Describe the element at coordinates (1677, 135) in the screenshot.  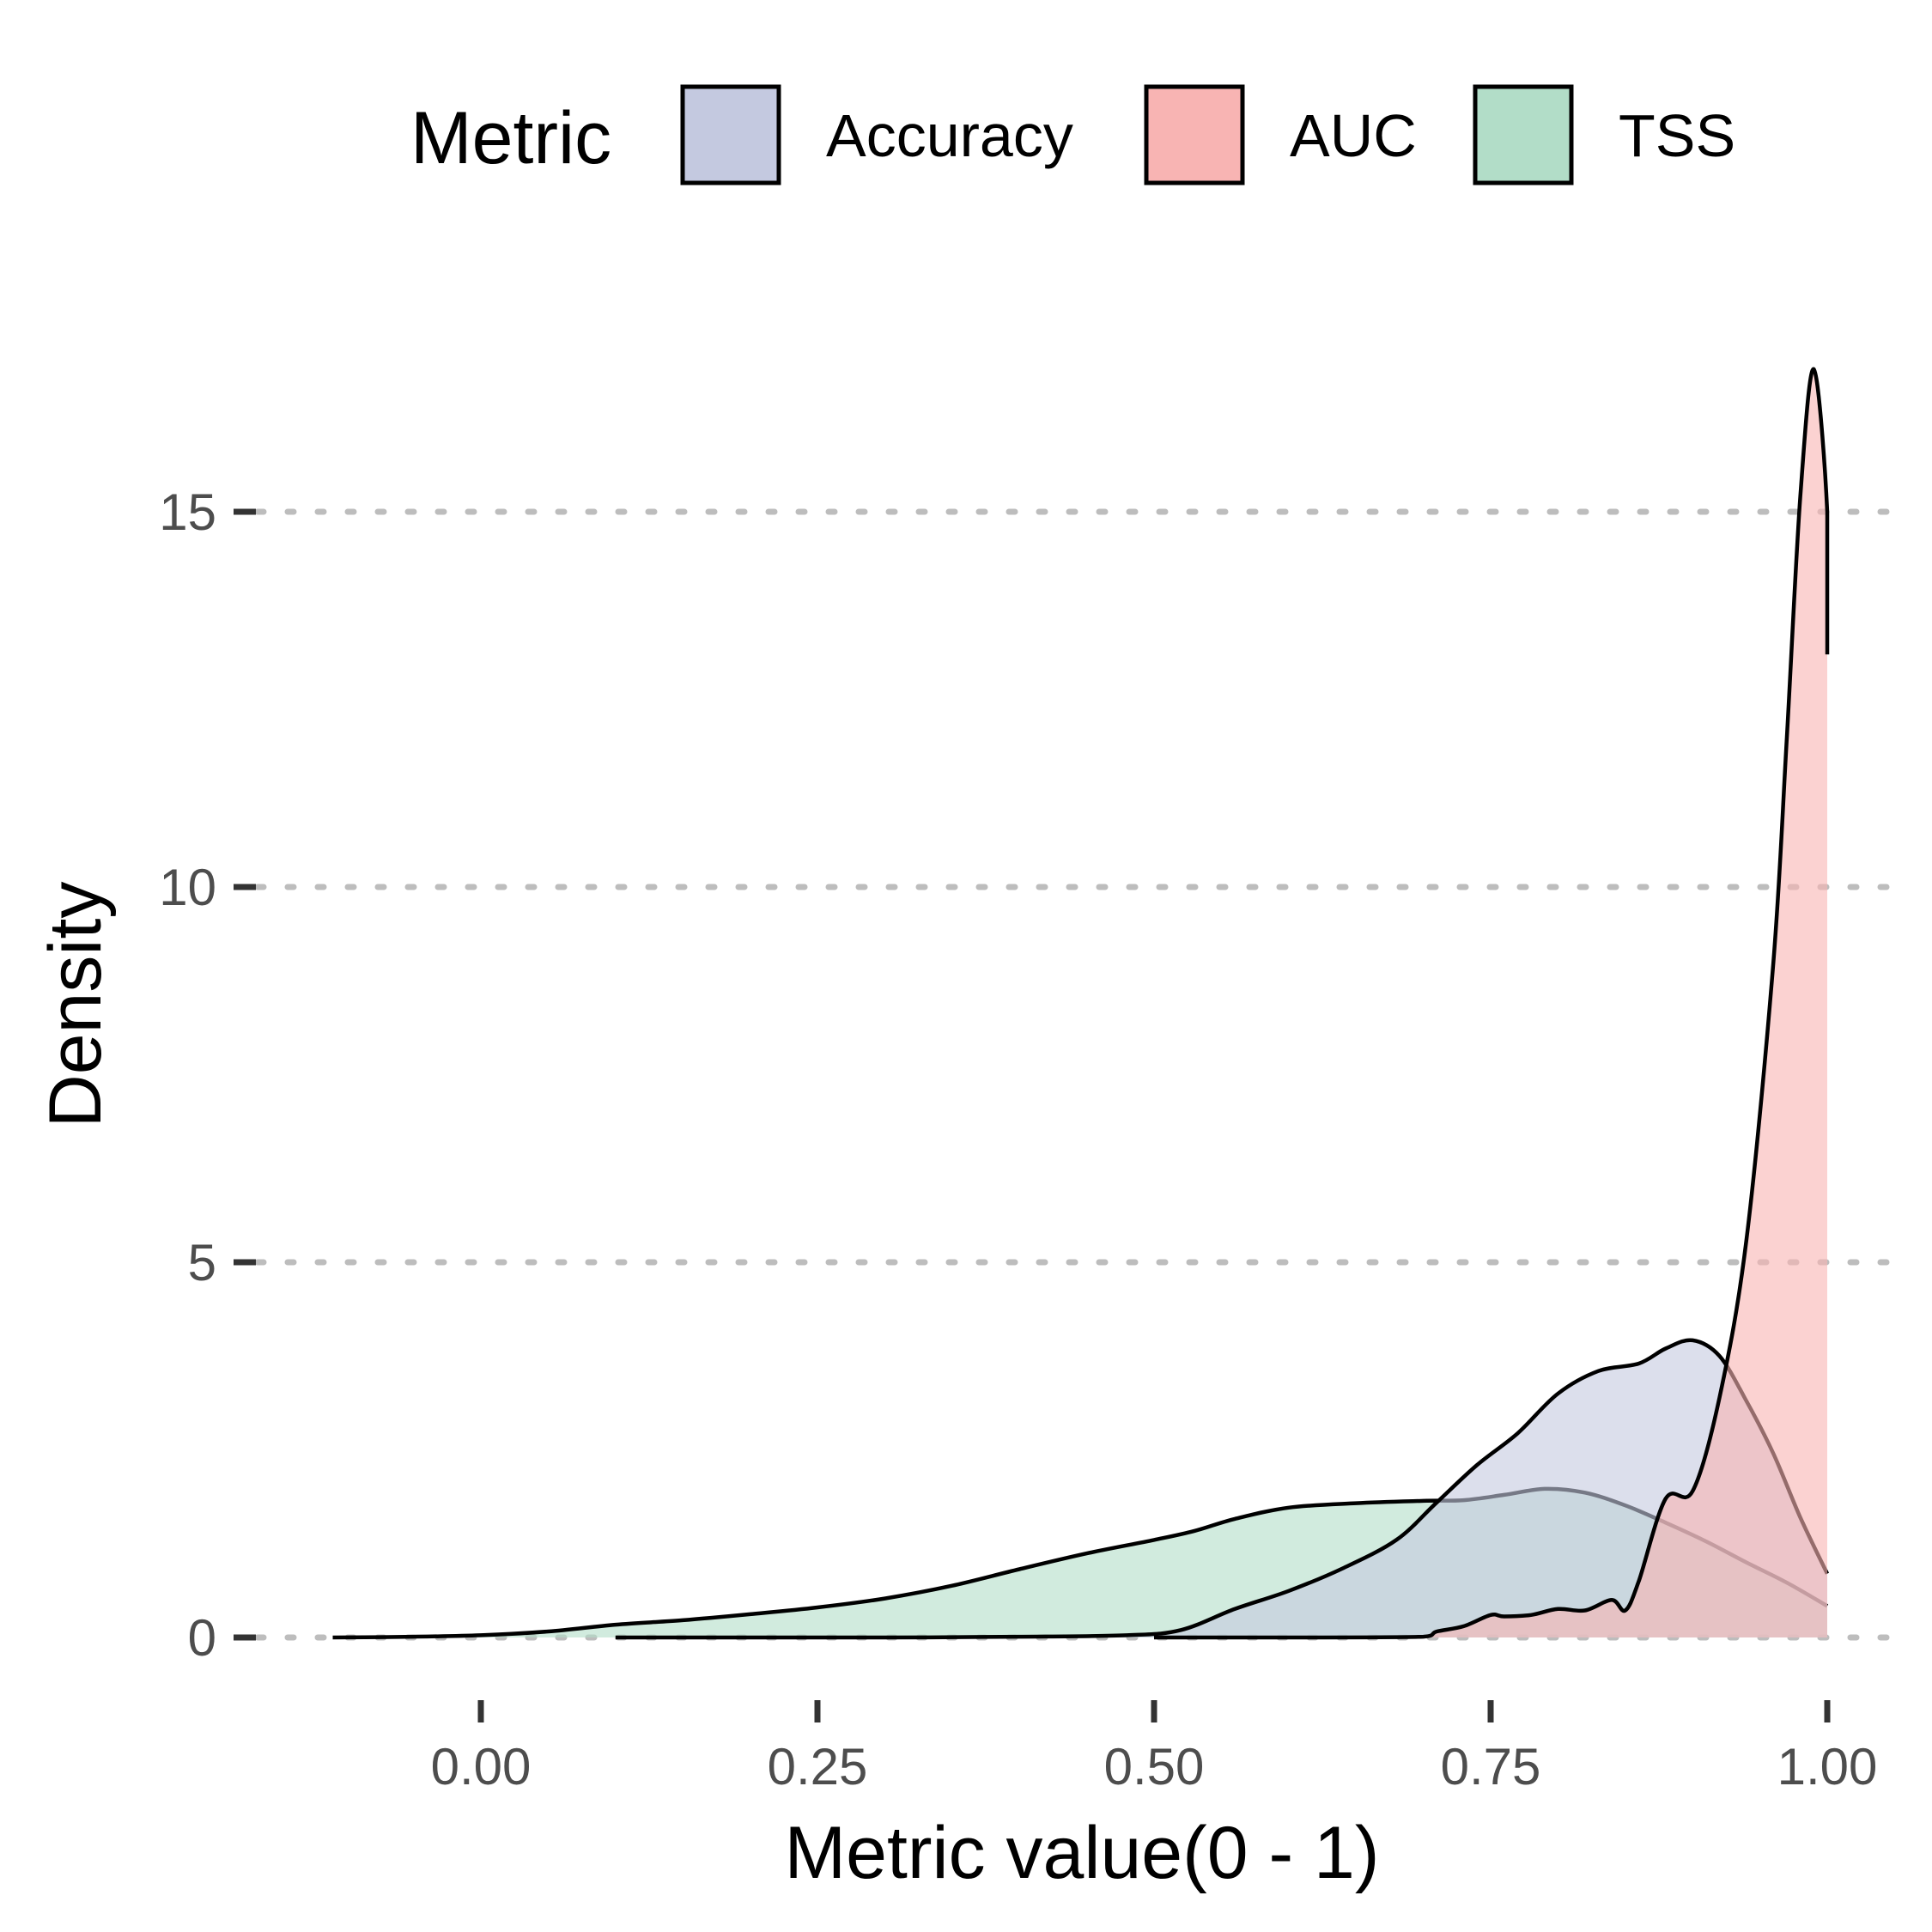
I see `legend-label-tss: TSS` at that location.